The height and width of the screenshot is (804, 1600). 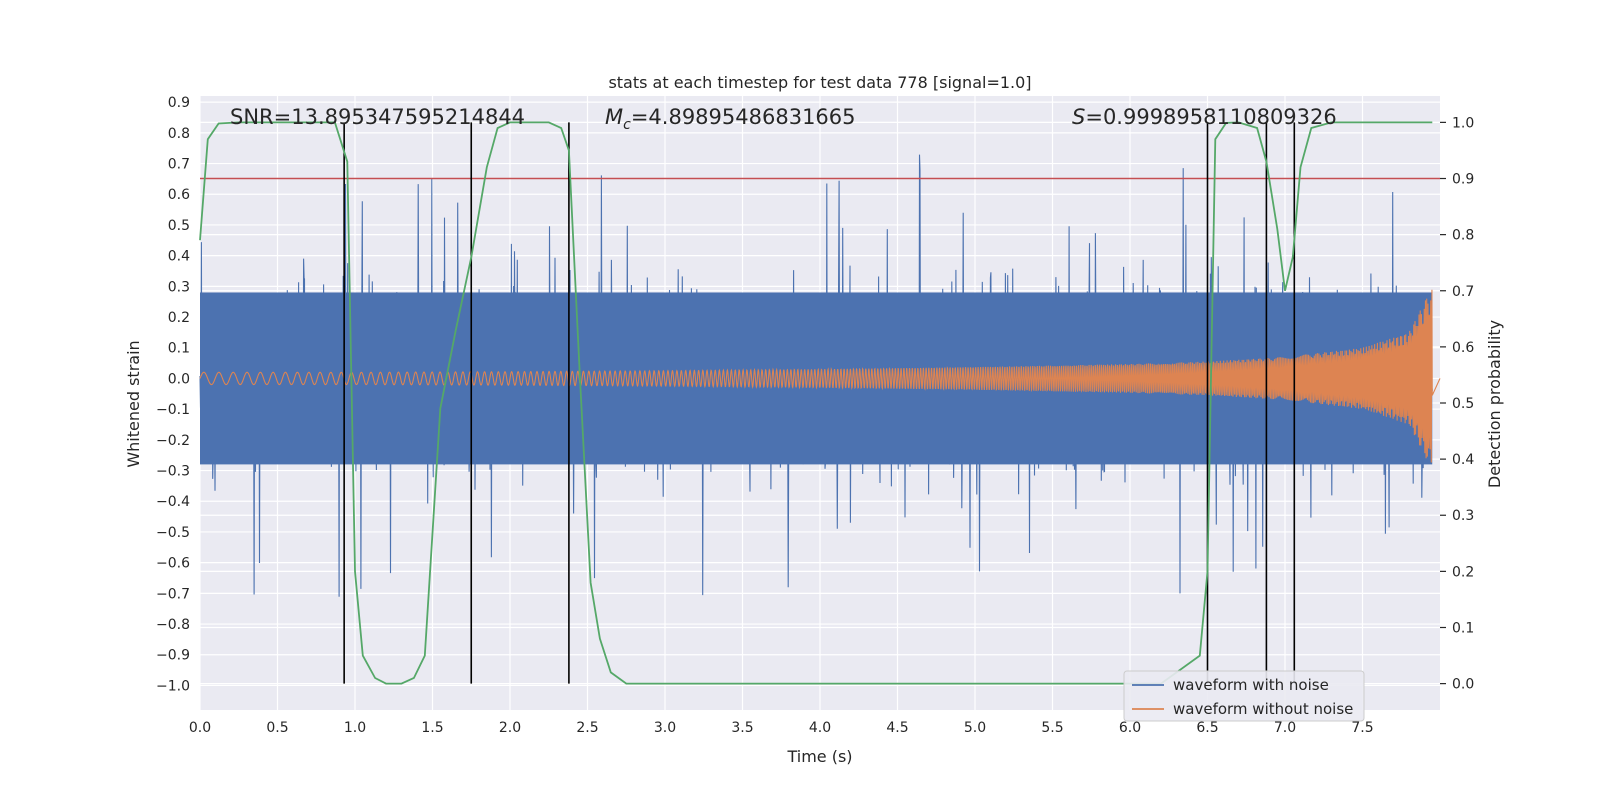 What do you see at coordinates (173, 656) in the screenshot?
I see `y-left-tick-label: −0.9` at bounding box center [173, 656].